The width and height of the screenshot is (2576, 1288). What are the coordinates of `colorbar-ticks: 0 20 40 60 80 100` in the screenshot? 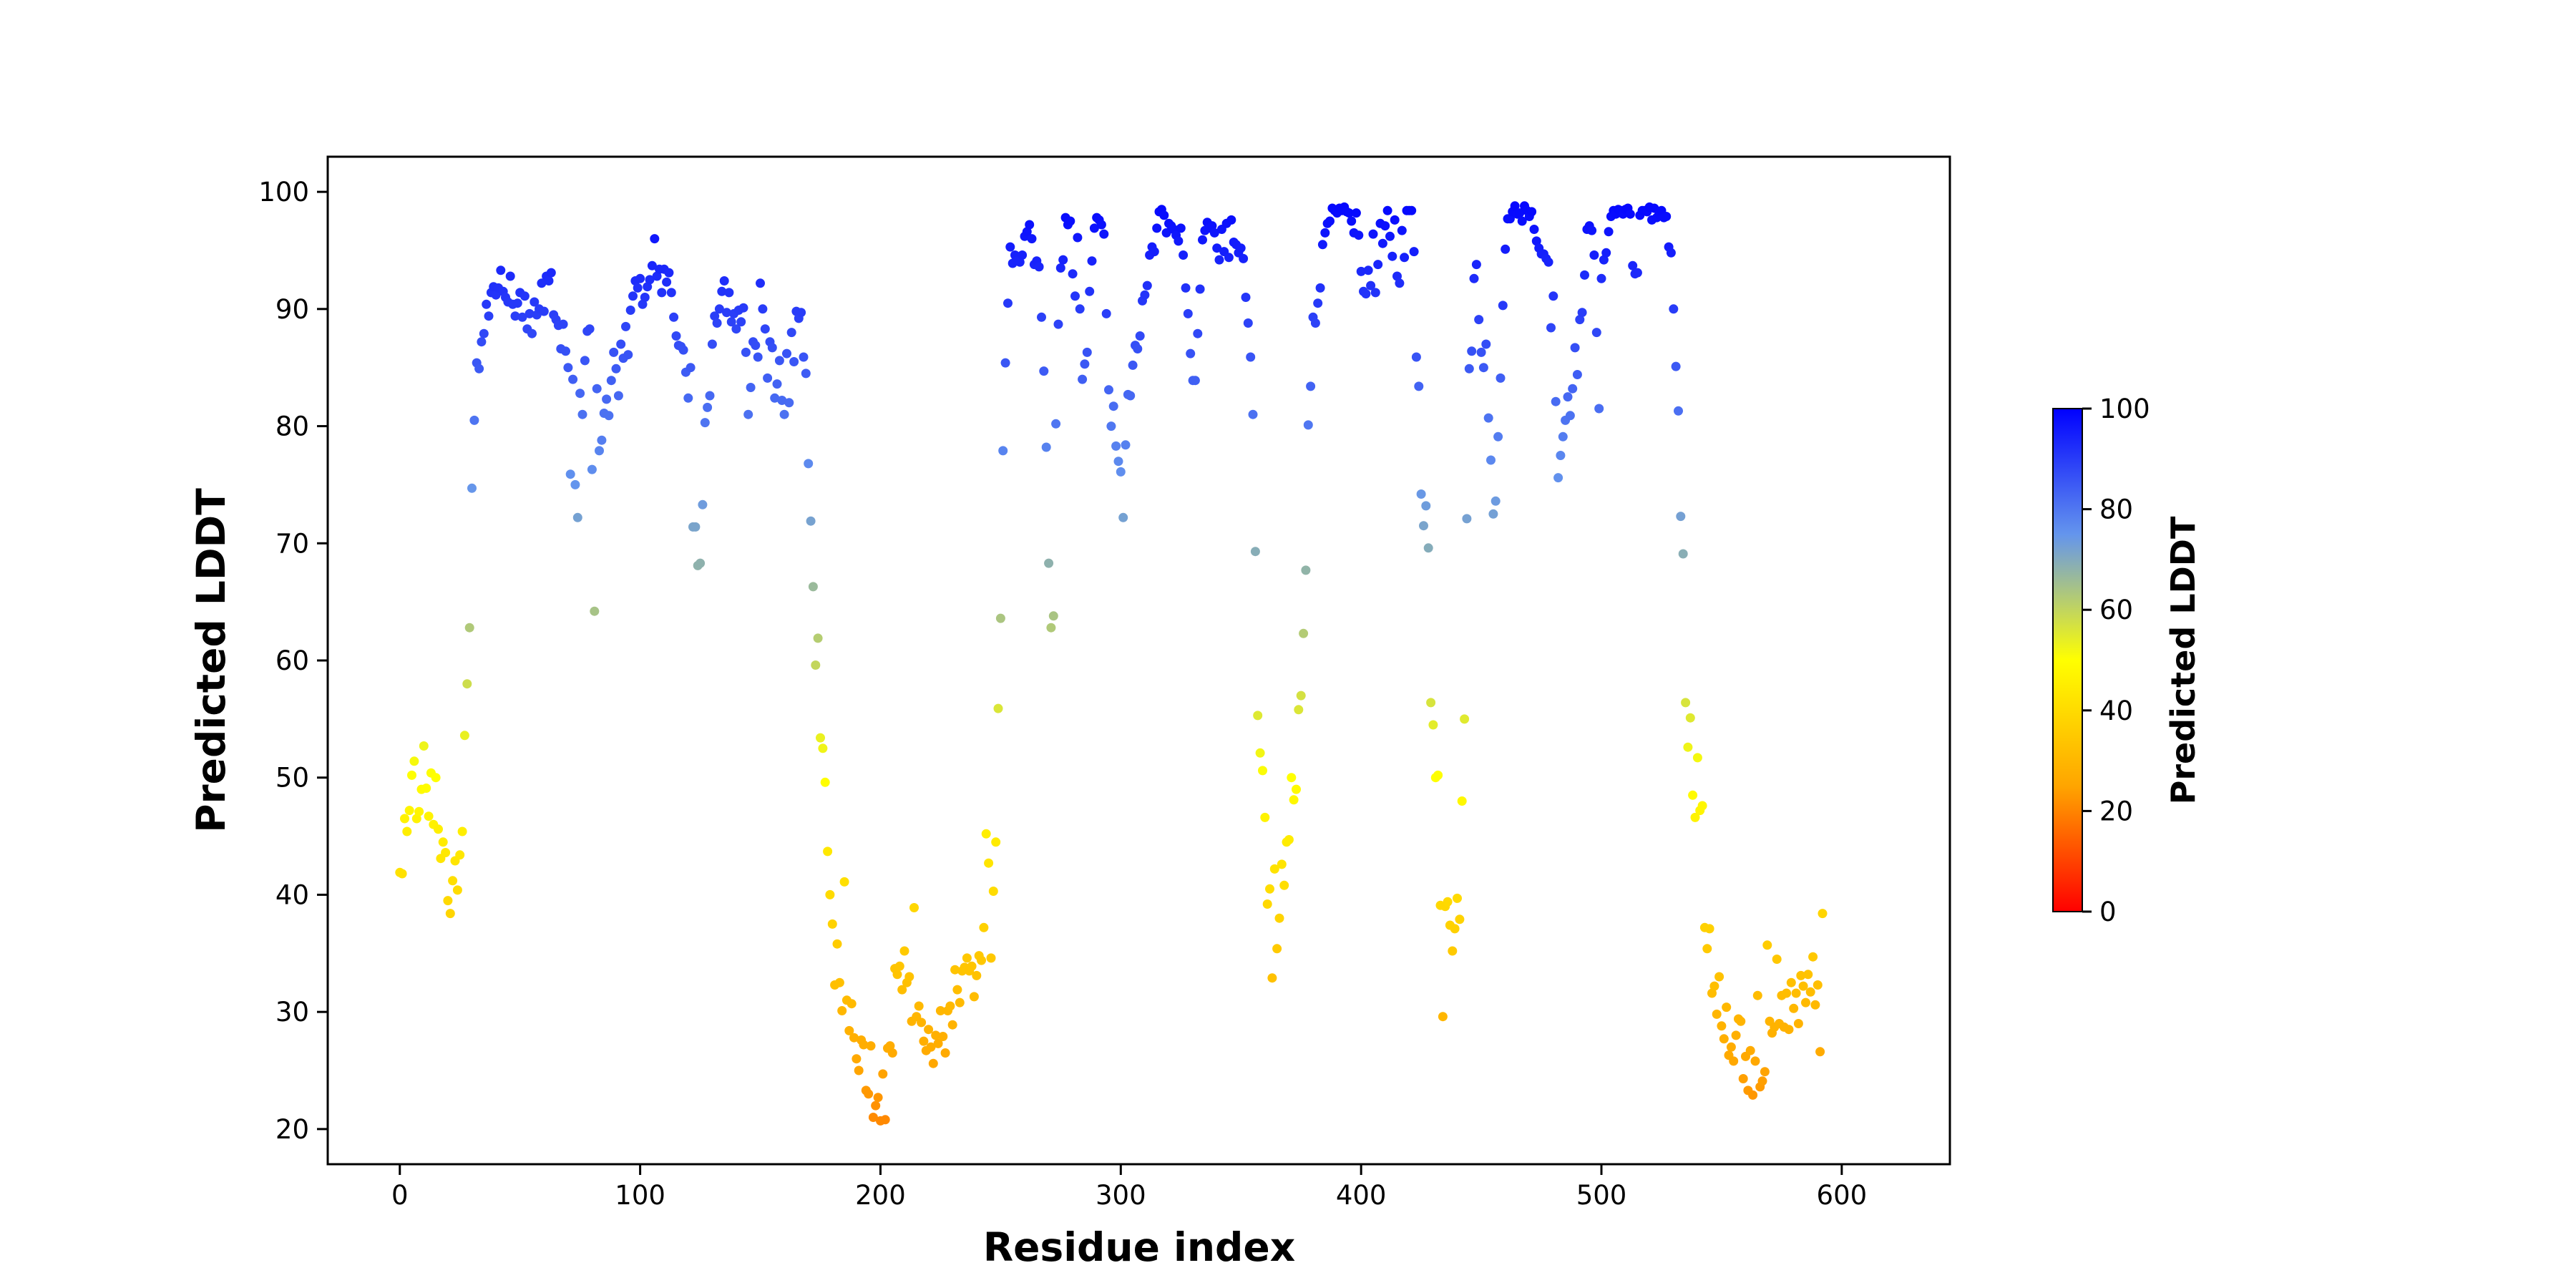 It's located at (2116, 660).